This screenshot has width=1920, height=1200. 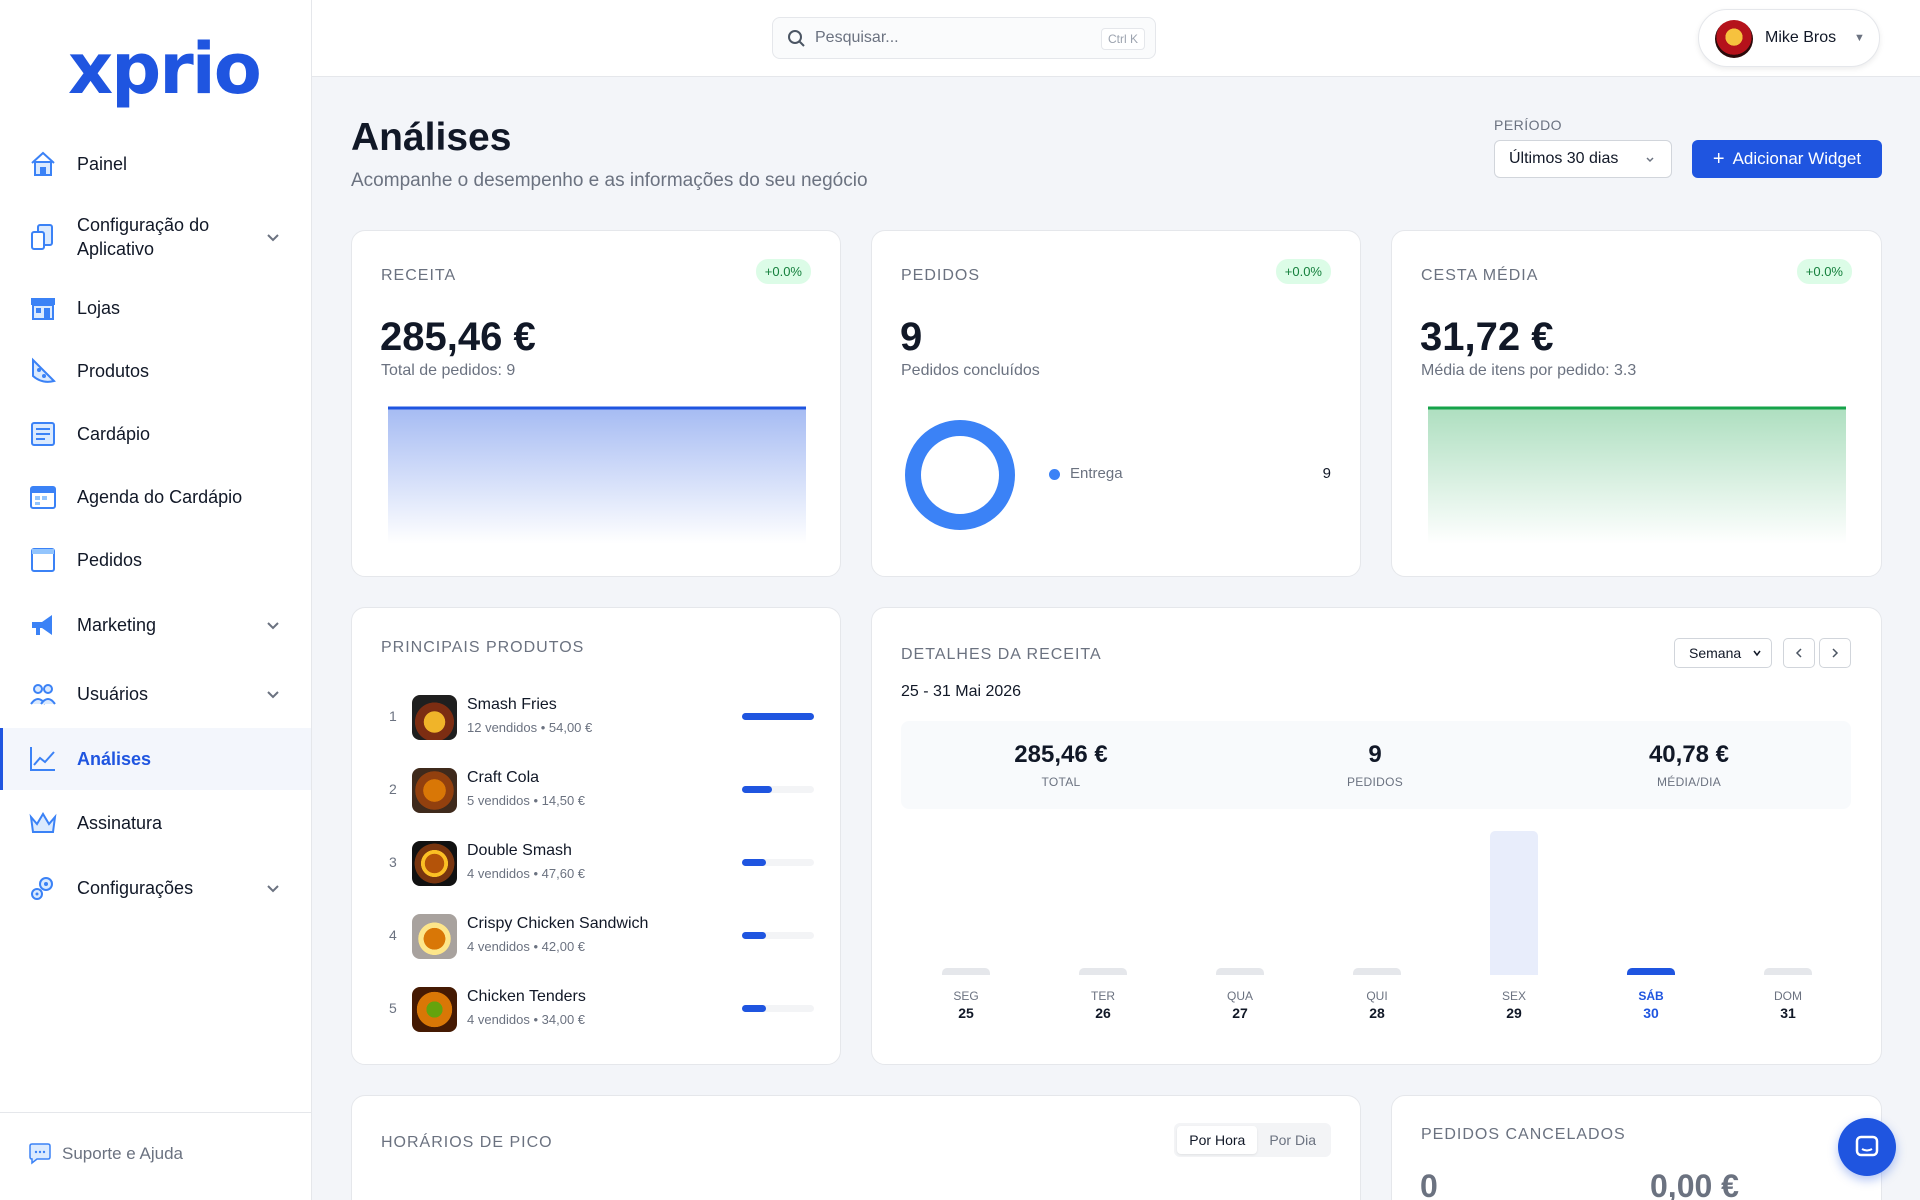 I want to click on tab-por-dia: Por Dia, so click(x=1292, y=1140).